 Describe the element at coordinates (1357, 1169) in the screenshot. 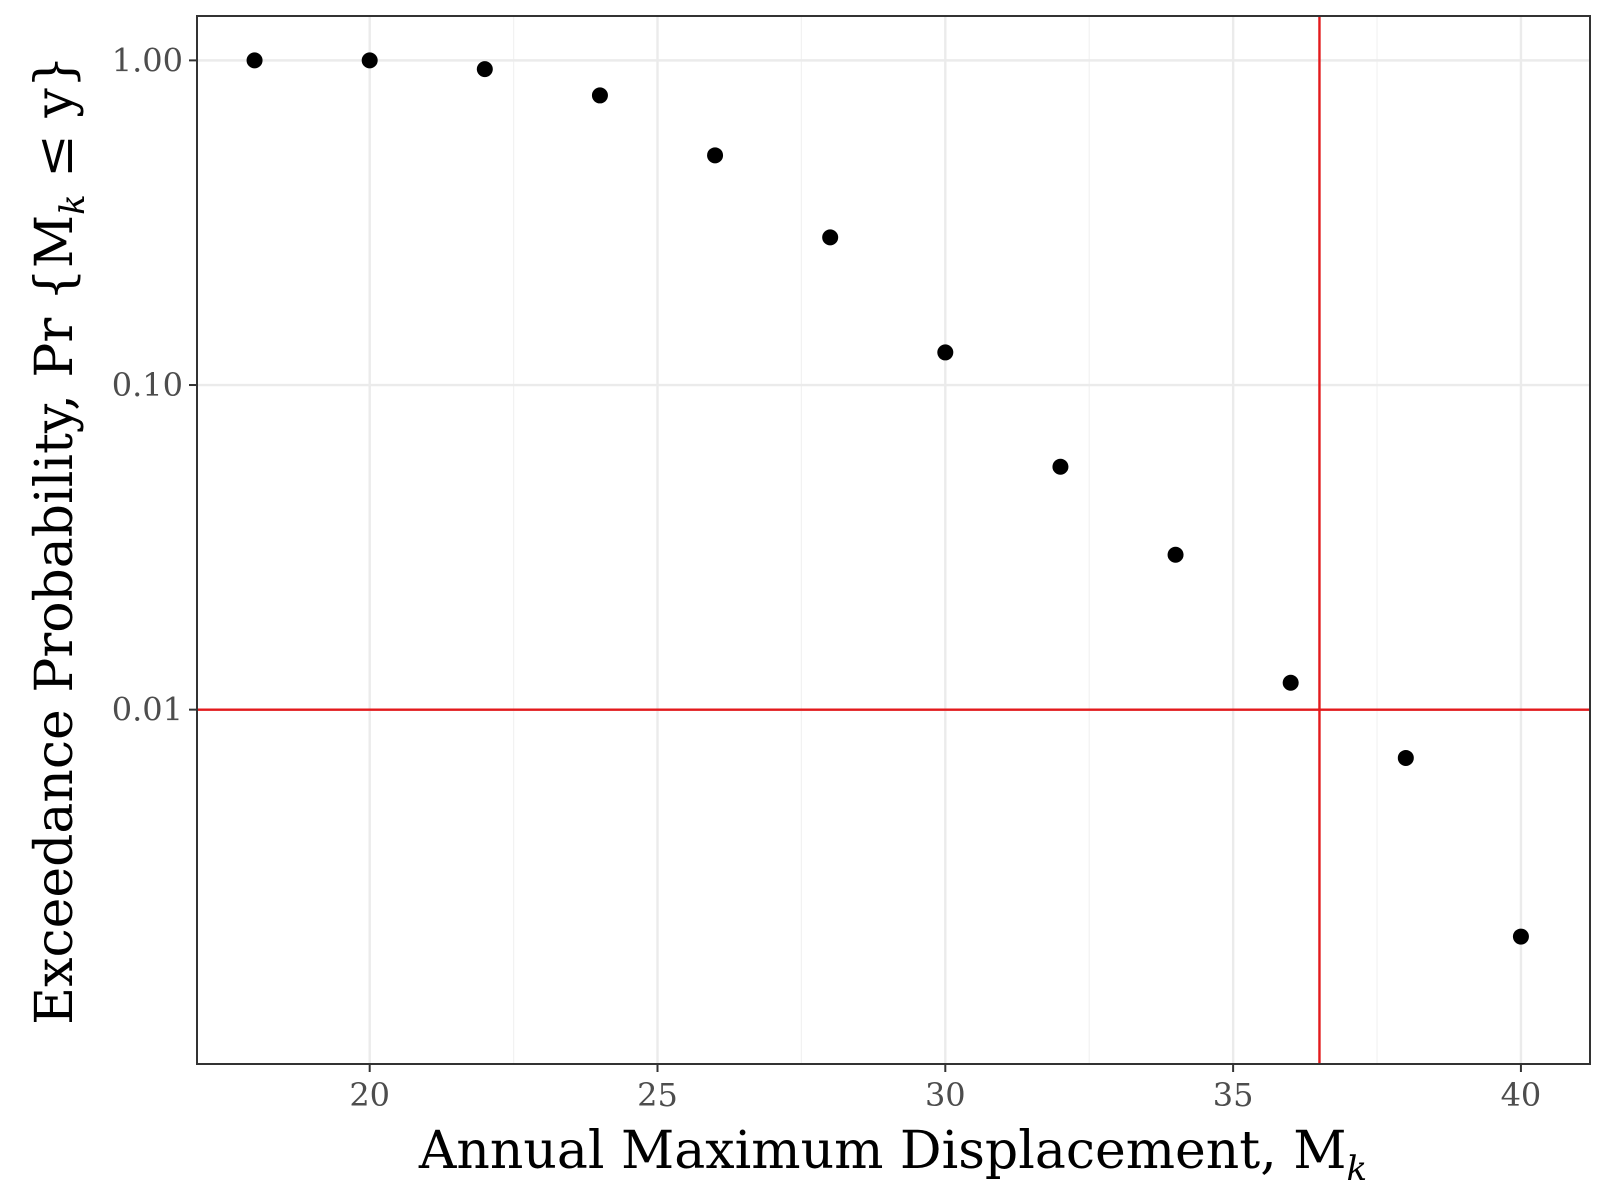

I see `x-axis-title-subscript: k` at that location.